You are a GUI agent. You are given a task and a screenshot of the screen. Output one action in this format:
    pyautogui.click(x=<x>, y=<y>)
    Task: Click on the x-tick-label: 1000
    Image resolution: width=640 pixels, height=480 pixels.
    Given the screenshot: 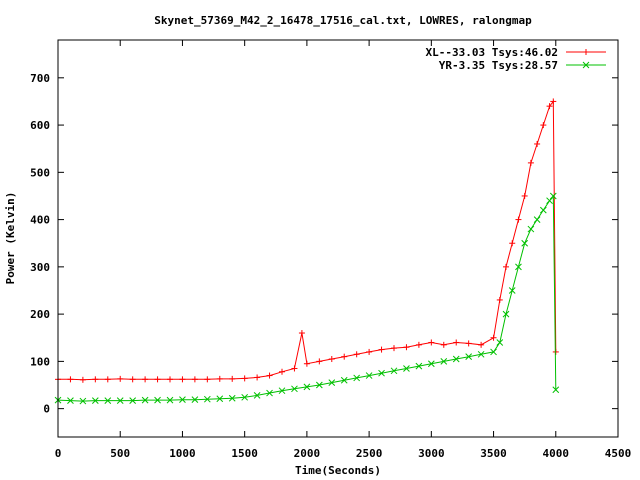 What is the action you would take?
    pyautogui.click(x=182, y=453)
    